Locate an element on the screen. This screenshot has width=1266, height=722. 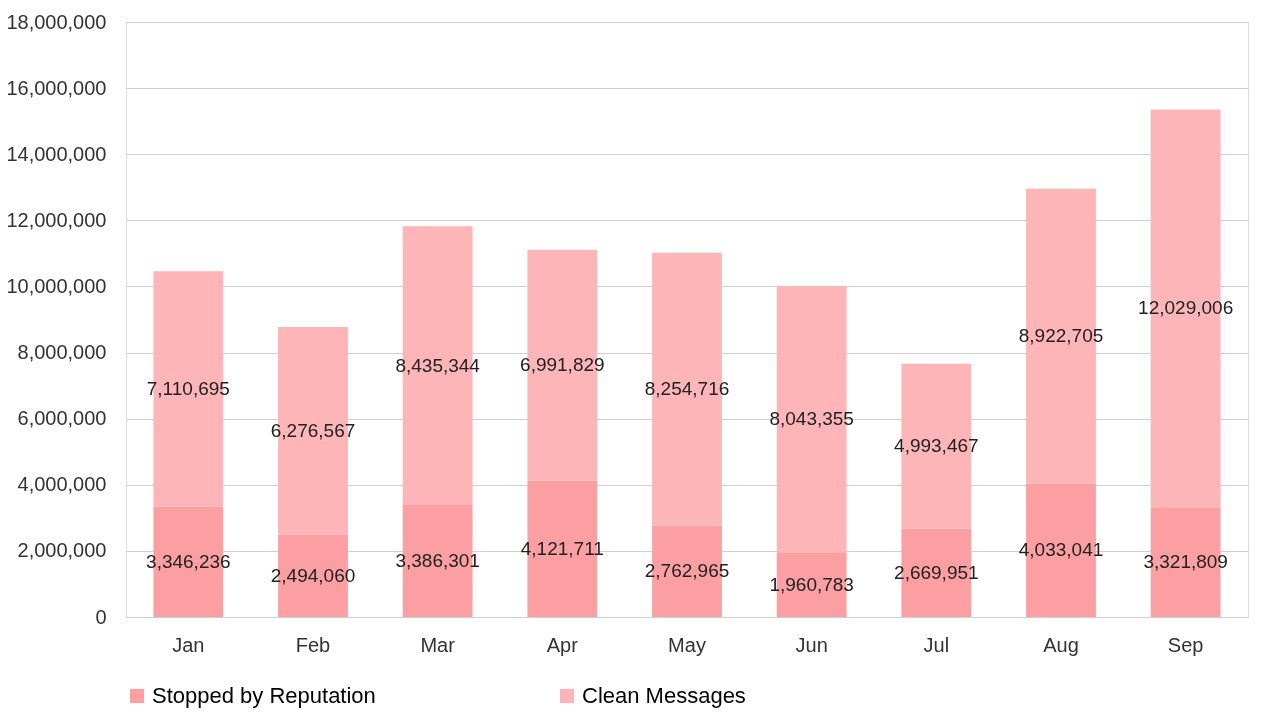
y-tick-label: 4,000,000 is located at coordinates (62, 484).